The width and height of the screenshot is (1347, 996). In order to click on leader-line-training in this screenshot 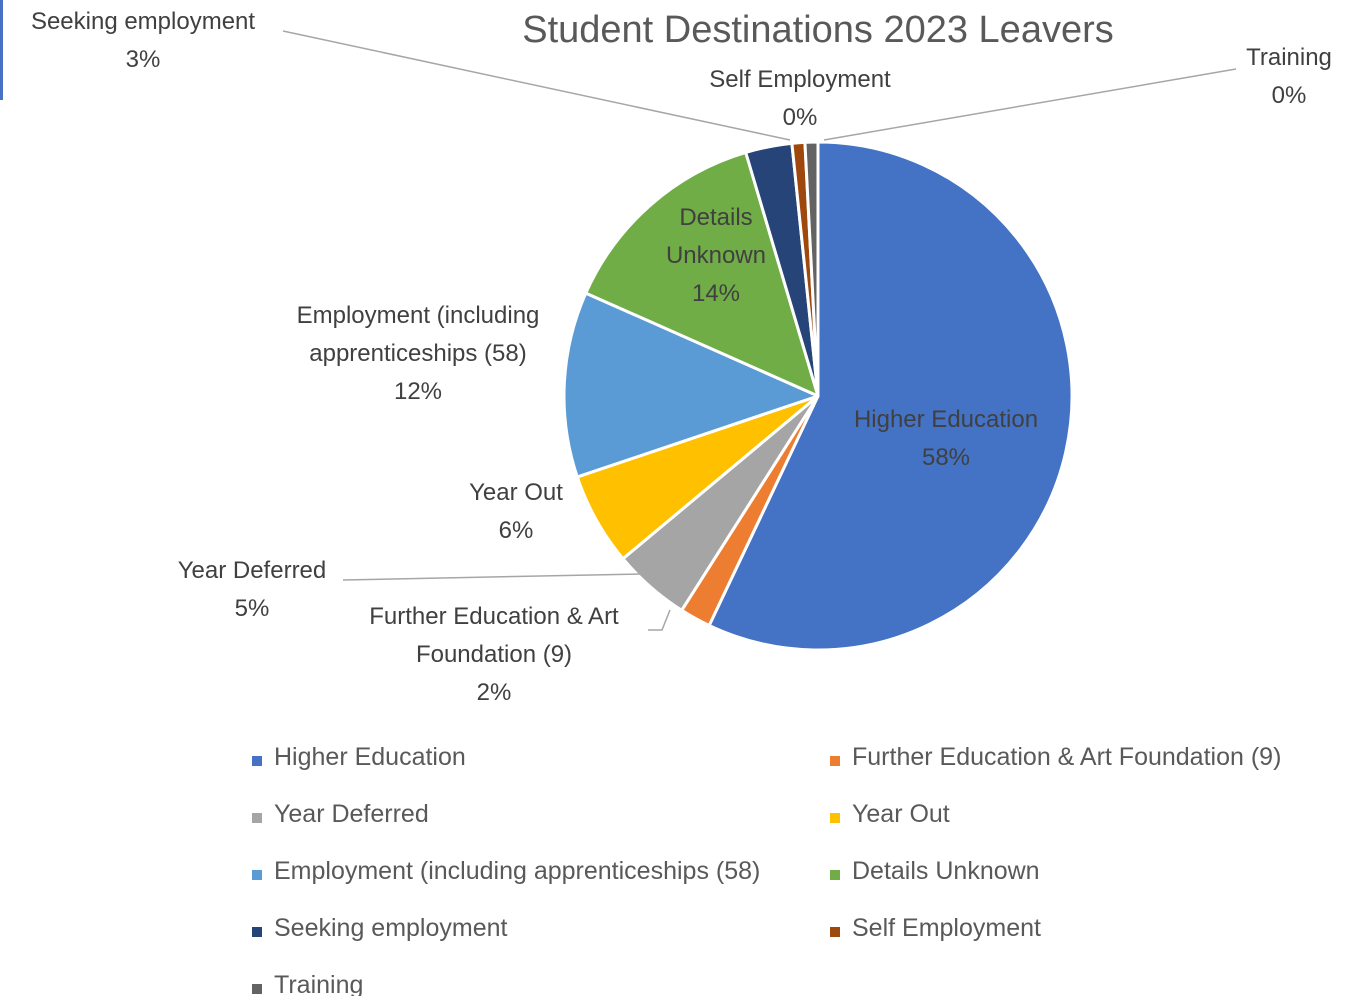, I will do `click(1030, 104)`.